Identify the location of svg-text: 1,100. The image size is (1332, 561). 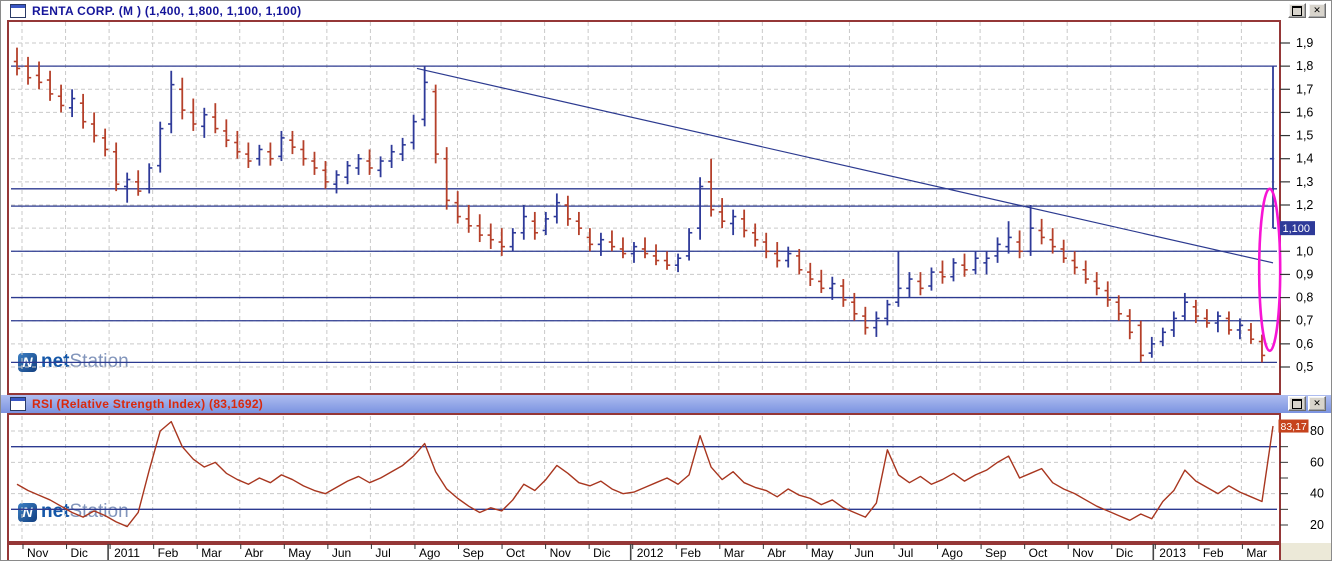
(1297, 229).